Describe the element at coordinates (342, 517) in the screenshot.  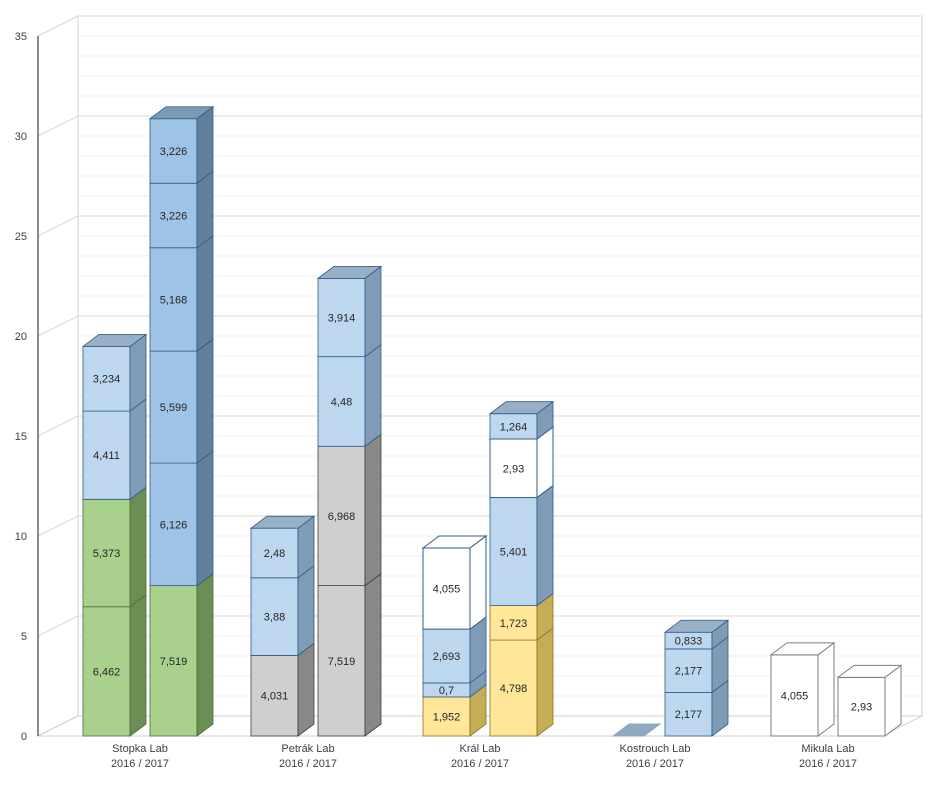
I see `data-label: 6,968` at that location.